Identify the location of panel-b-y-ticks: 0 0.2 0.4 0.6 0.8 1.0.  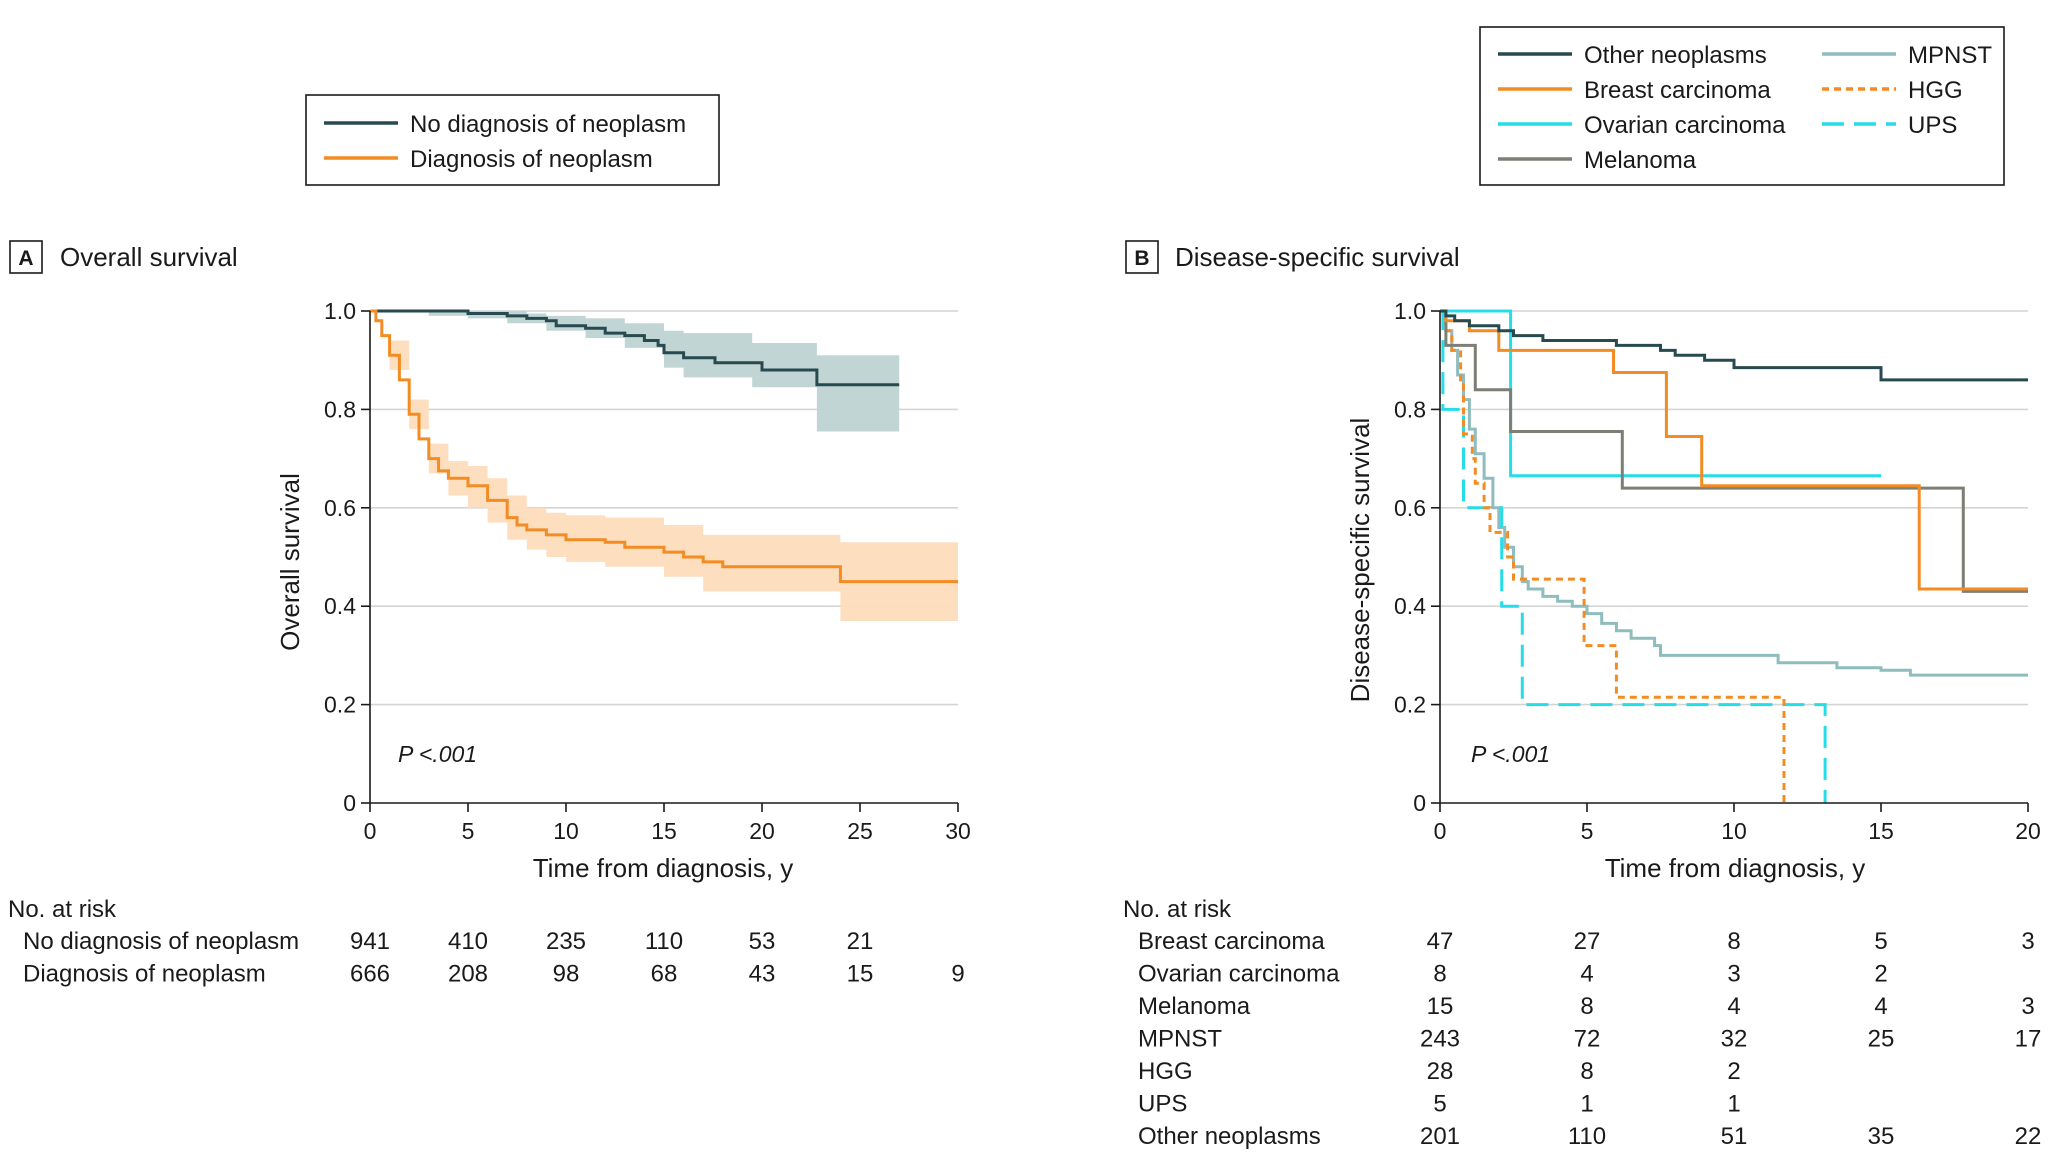
(1417, 557).